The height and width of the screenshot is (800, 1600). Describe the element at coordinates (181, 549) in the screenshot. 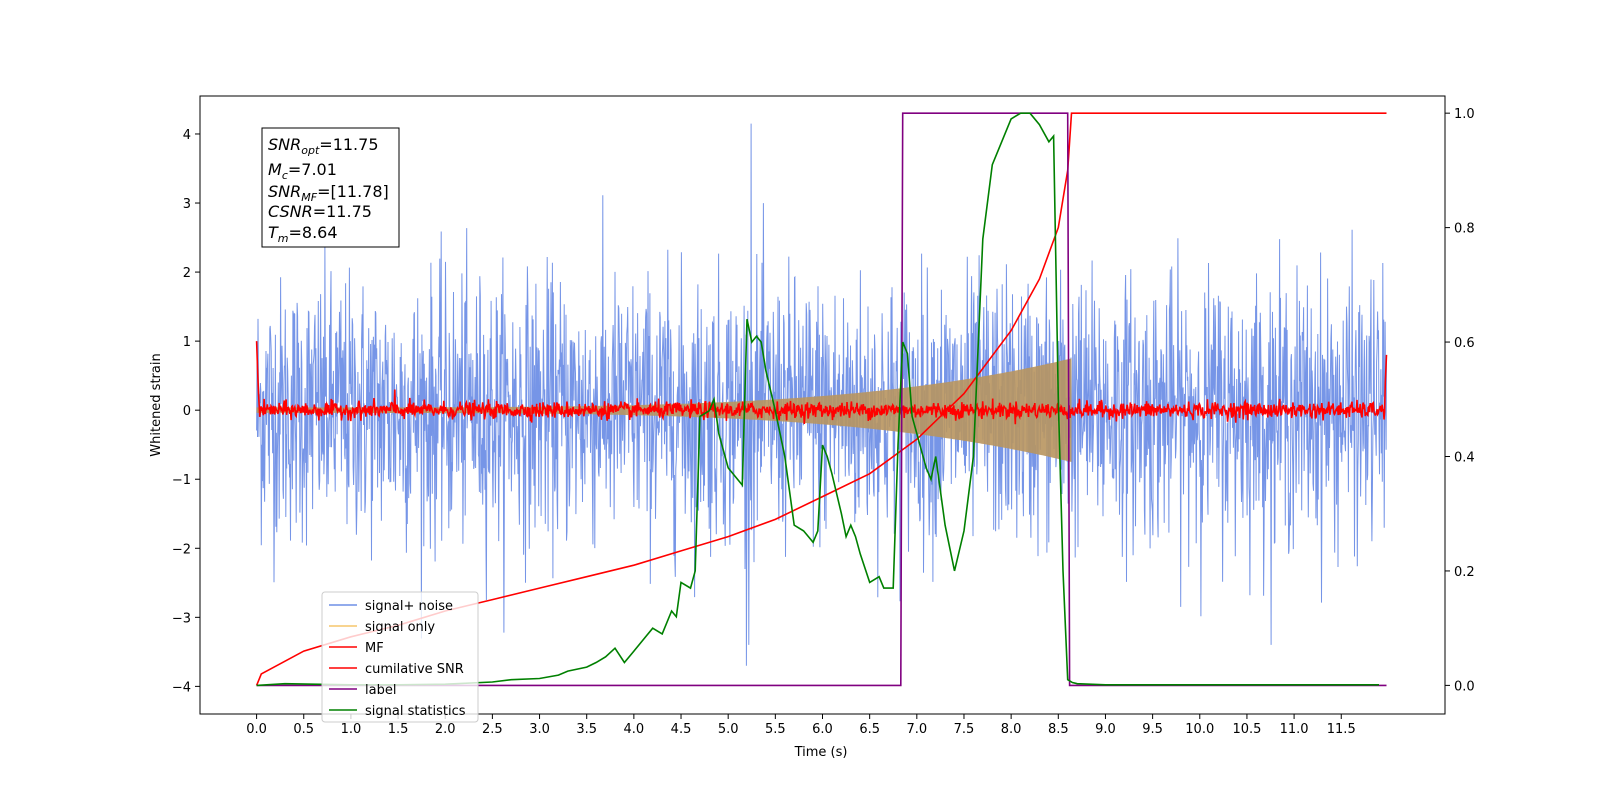

I see `y-left-tick-label: −2` at that location.